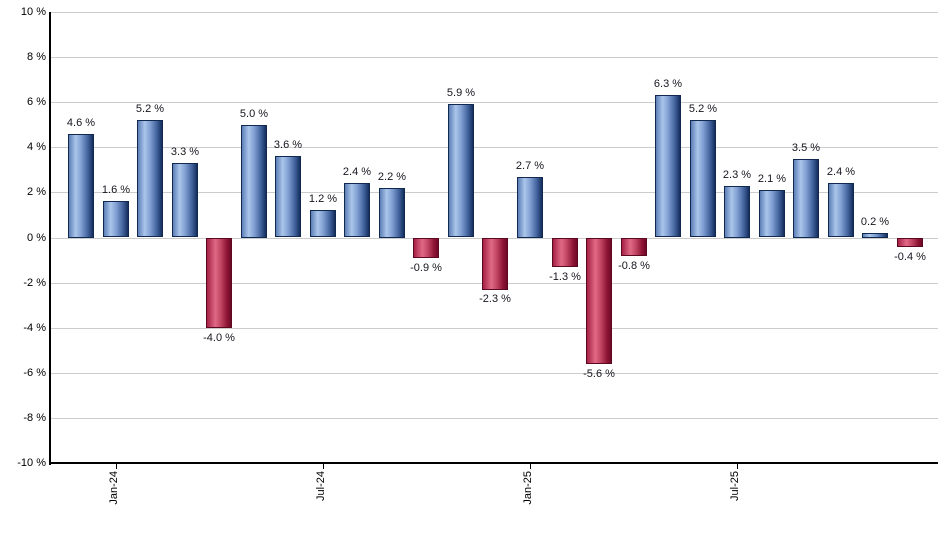 This screenshot has width=940, height=550. Describe the element at coordinates (461, 93) in the screenshot. I see `bar-value-label: 5.9 %` at that location.